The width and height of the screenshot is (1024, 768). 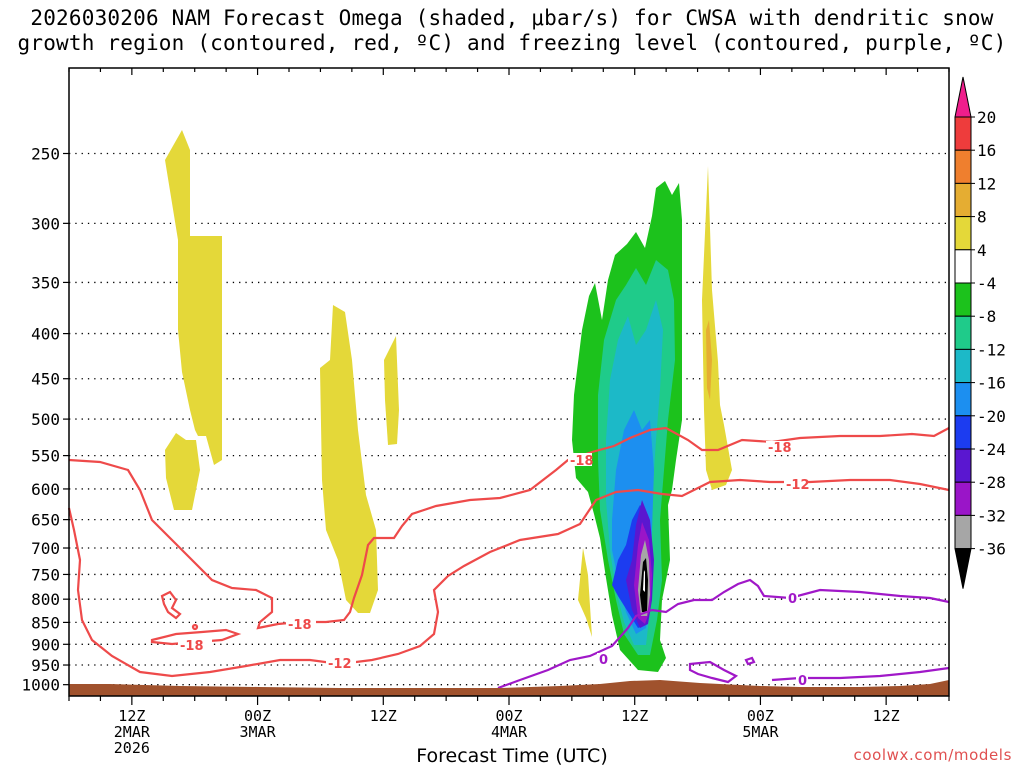 I want to click on colorbar-label-9: -20, so click(x=991, y=416).